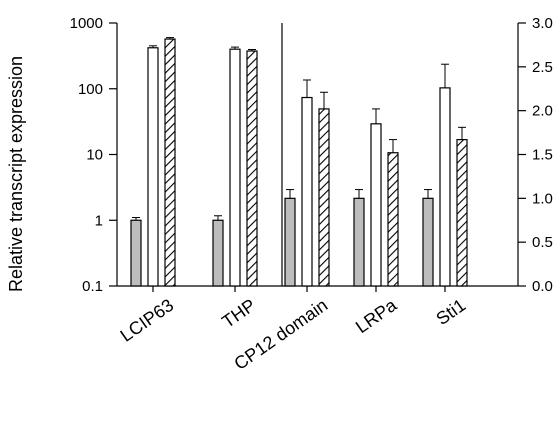 The height and width of the screenshot is (428, 560). What do you see at coordinates (542, 111) in the screenshot?
I see `right-y-tick-label: 2.0` at bounding box center [542, 111].